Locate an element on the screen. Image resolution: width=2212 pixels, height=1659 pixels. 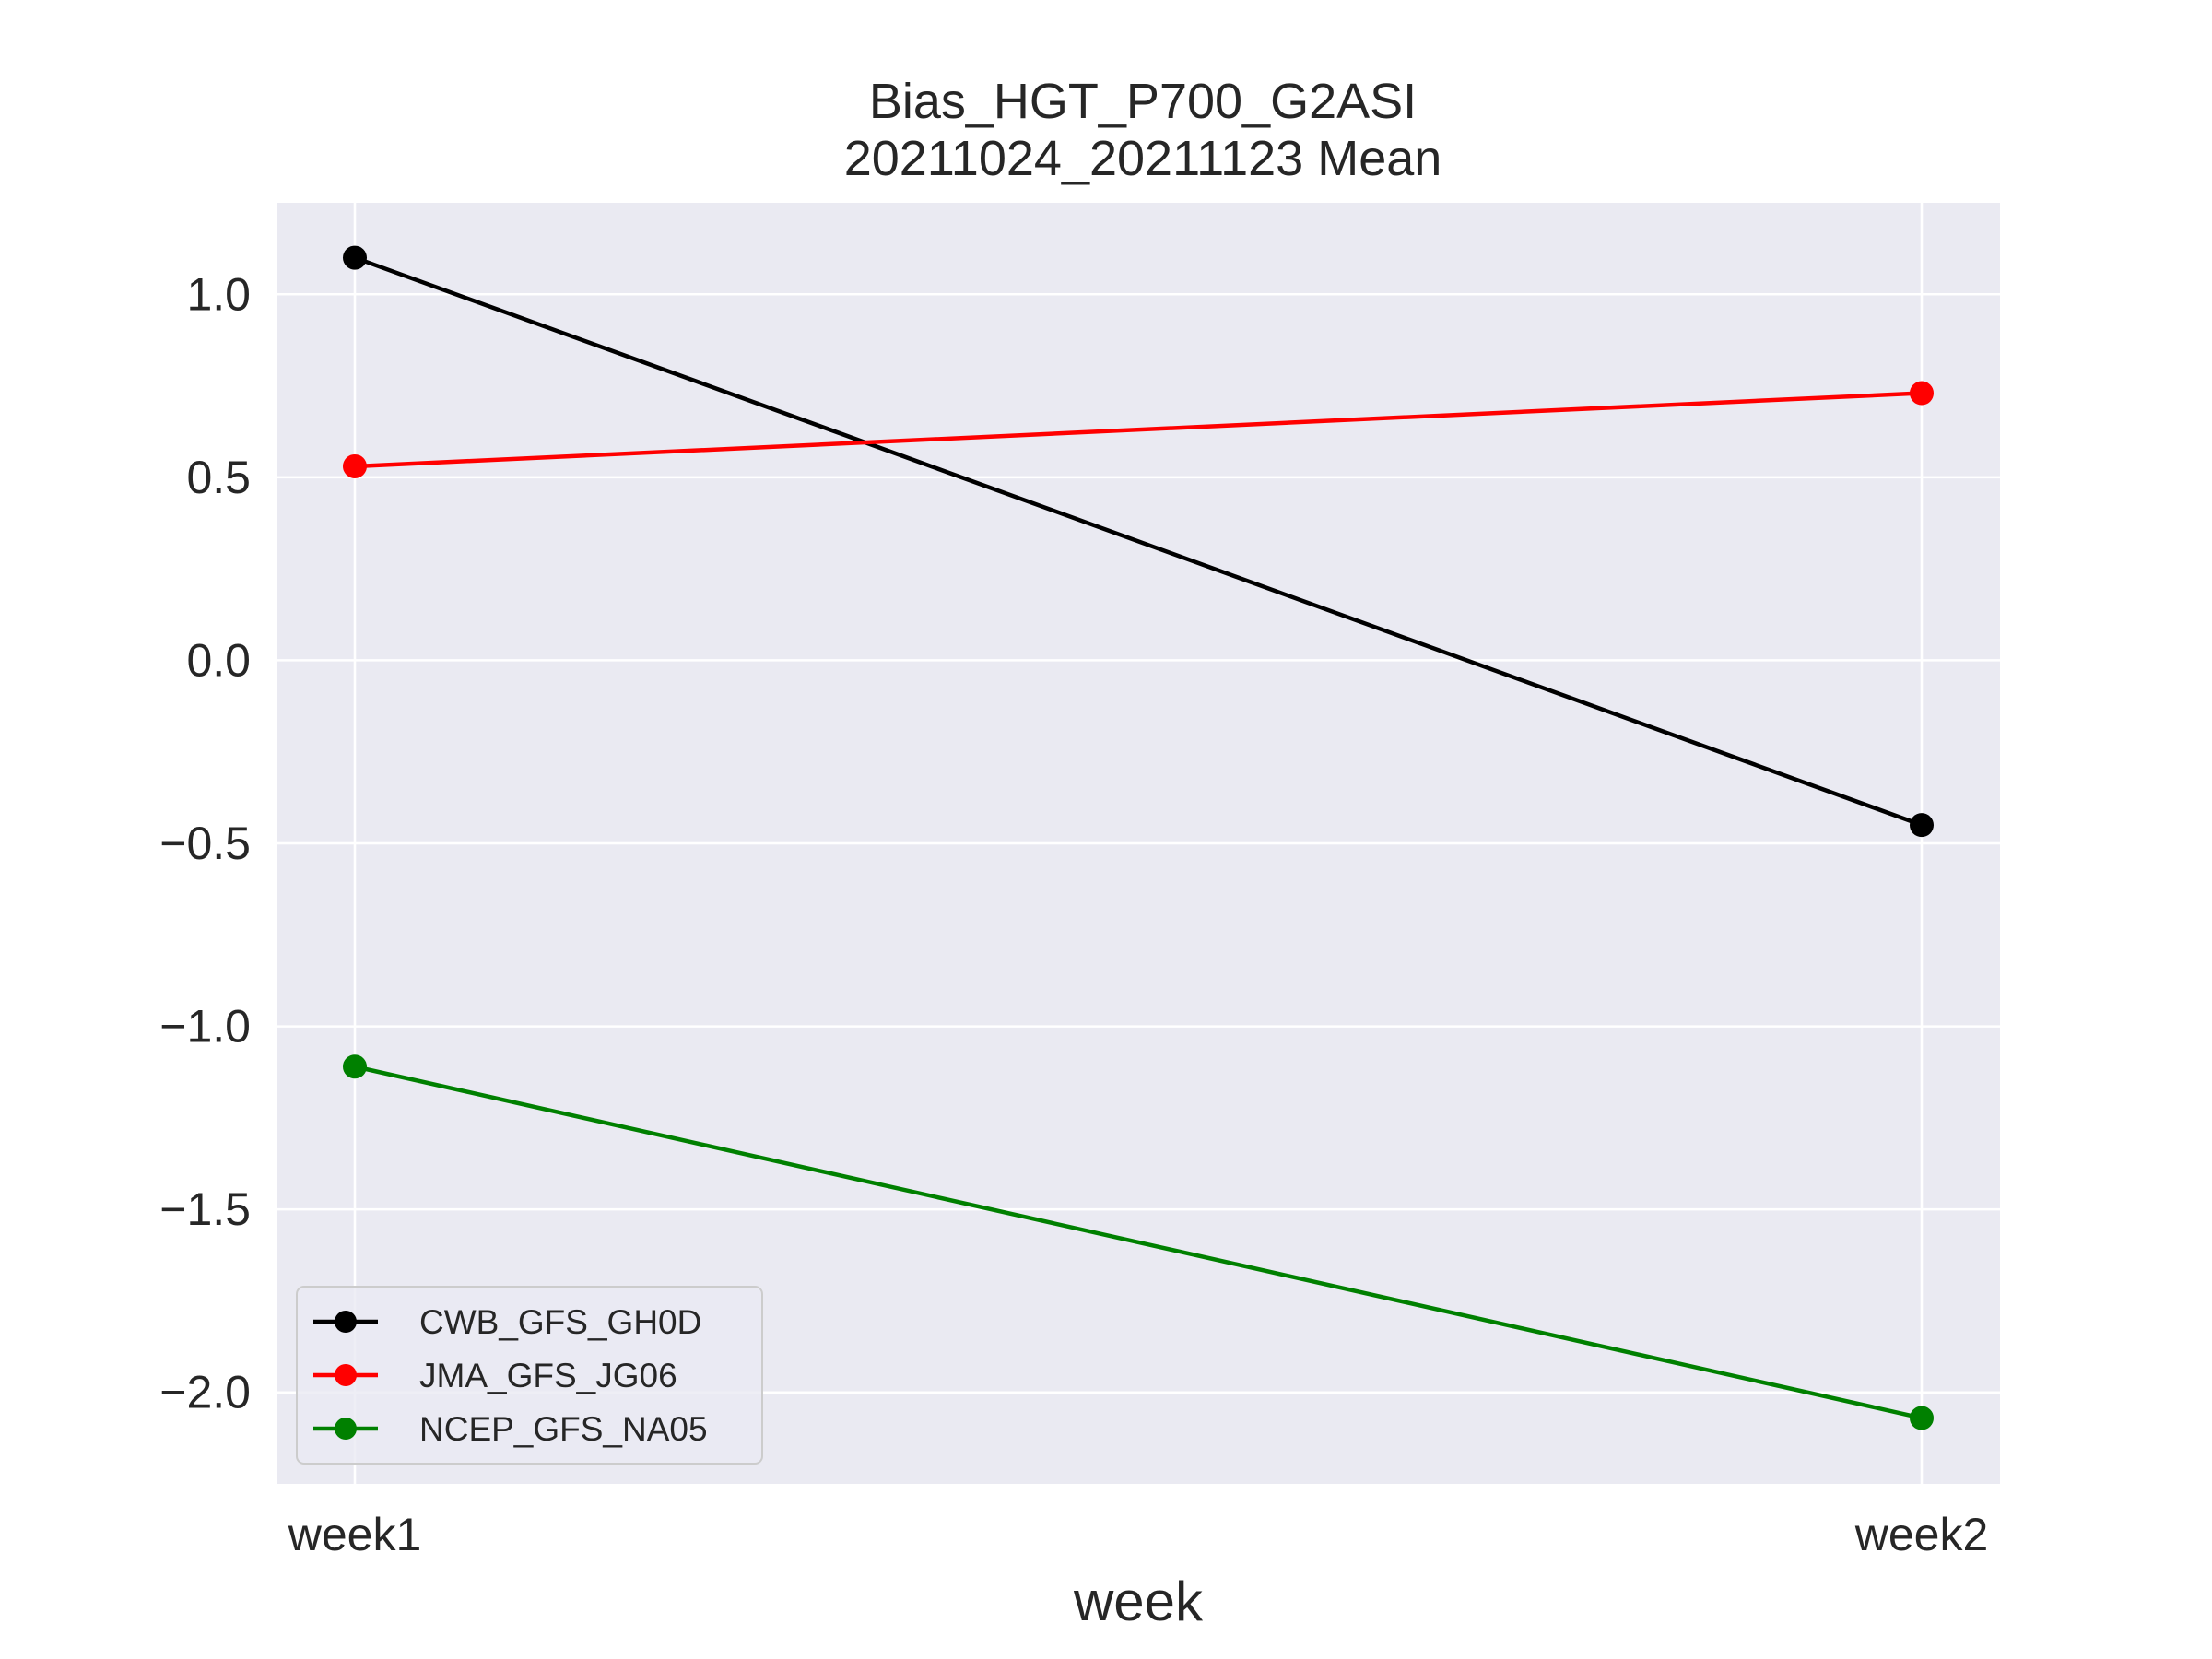
x-tick-labels: week1 week2 is located at coordinates (1138, 1534).